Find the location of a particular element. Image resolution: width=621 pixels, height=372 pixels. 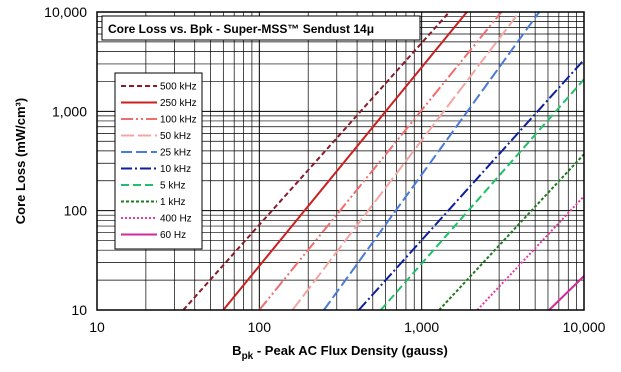

x-axis-title-rest: - Peak AC Flux Density (gauss) is located at coordinates (350, 350).